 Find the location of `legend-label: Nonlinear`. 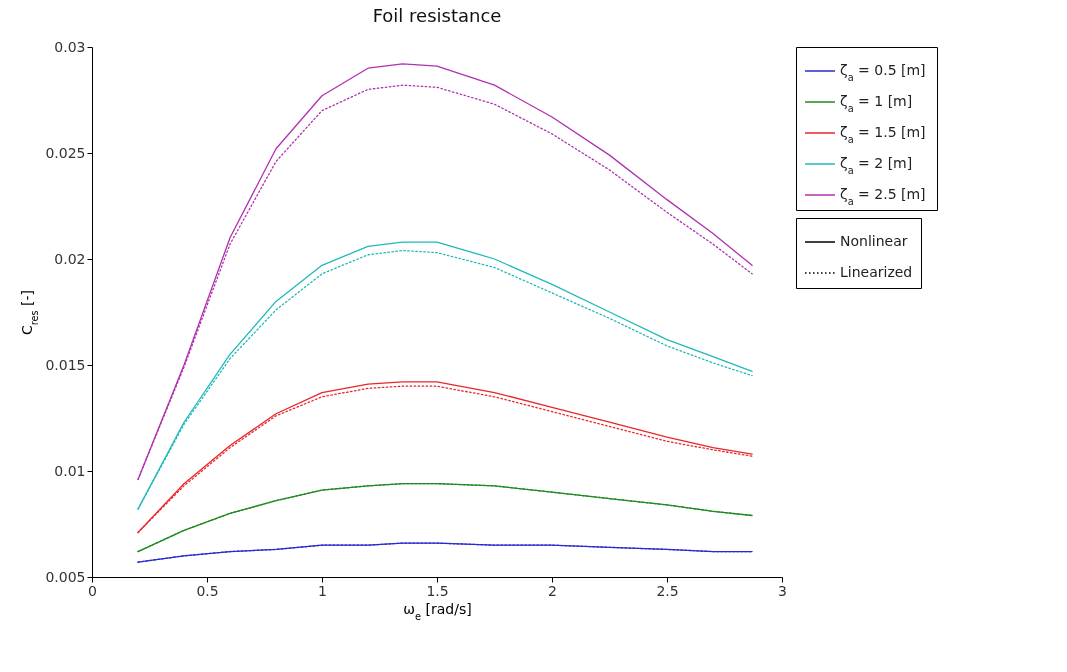

legend-label: Nonlinear is located at coordinates (874, 241).